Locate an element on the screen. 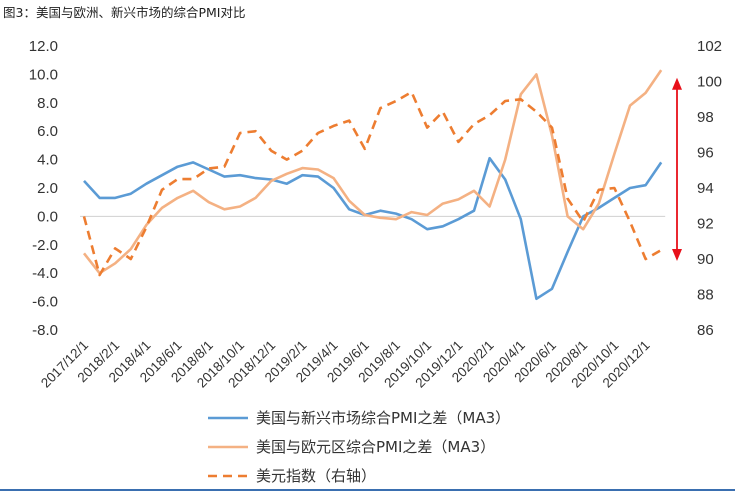 The width and height of the screenshot is (735, 493). range-arrow is located at coordinates (677, 169).